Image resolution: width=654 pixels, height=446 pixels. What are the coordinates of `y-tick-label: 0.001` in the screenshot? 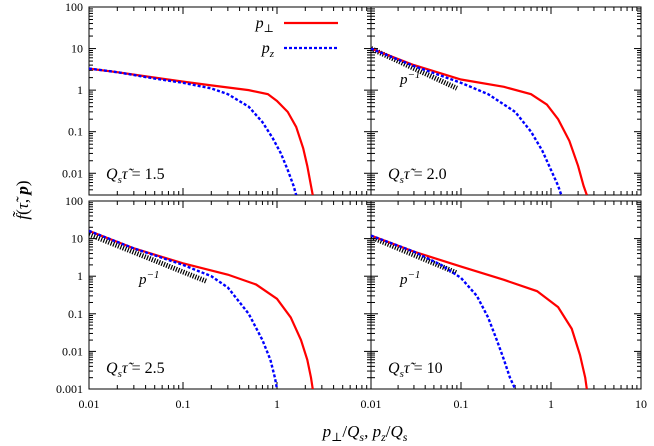 It's located at (69, 389).